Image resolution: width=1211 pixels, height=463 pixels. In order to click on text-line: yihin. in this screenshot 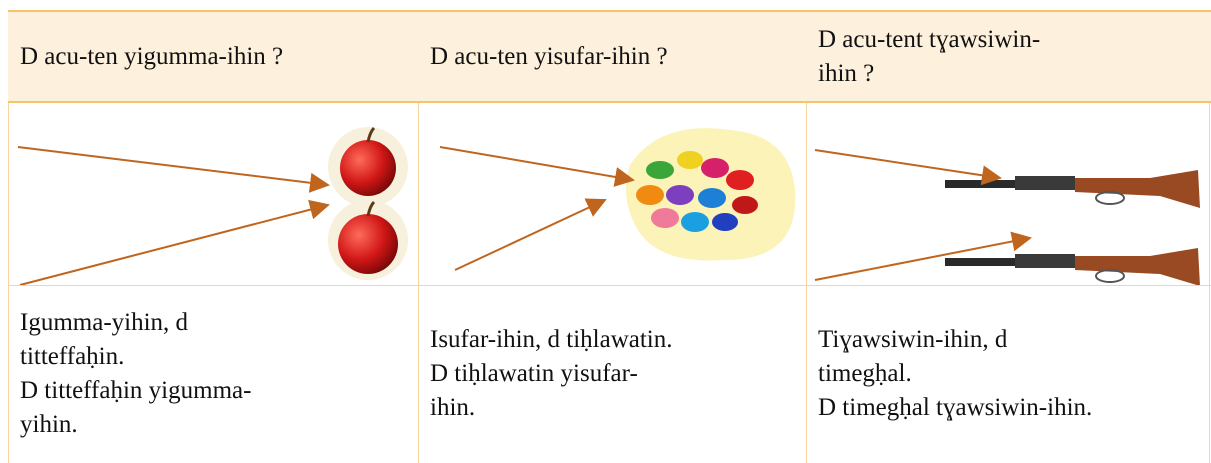, I will do `click(49, 424)`.